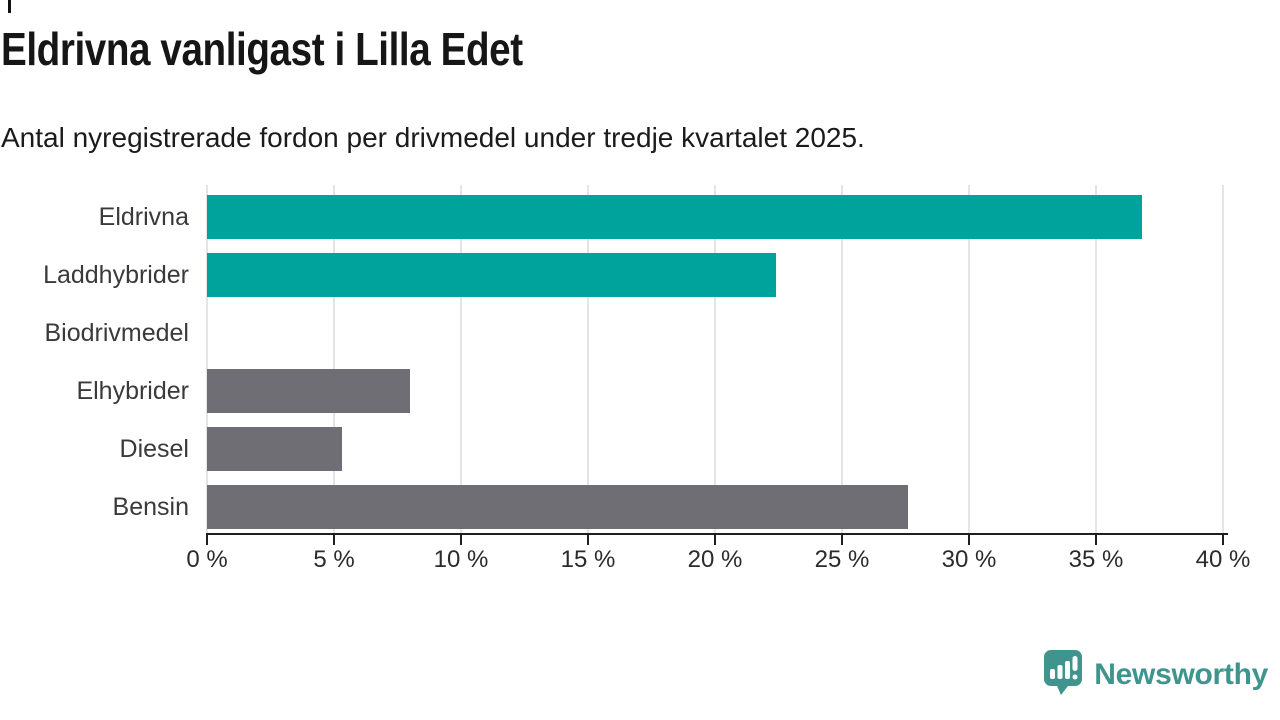 The image size is (1280, 720). I want to click on category-label-biodrivmedel: Biodrivmedel, so click(116, 332).